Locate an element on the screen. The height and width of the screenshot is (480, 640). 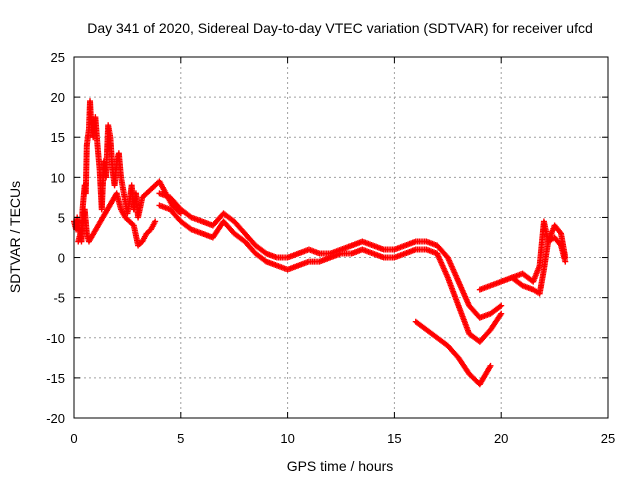
x-tick-label: 20 is located at coordinates (501, 438).